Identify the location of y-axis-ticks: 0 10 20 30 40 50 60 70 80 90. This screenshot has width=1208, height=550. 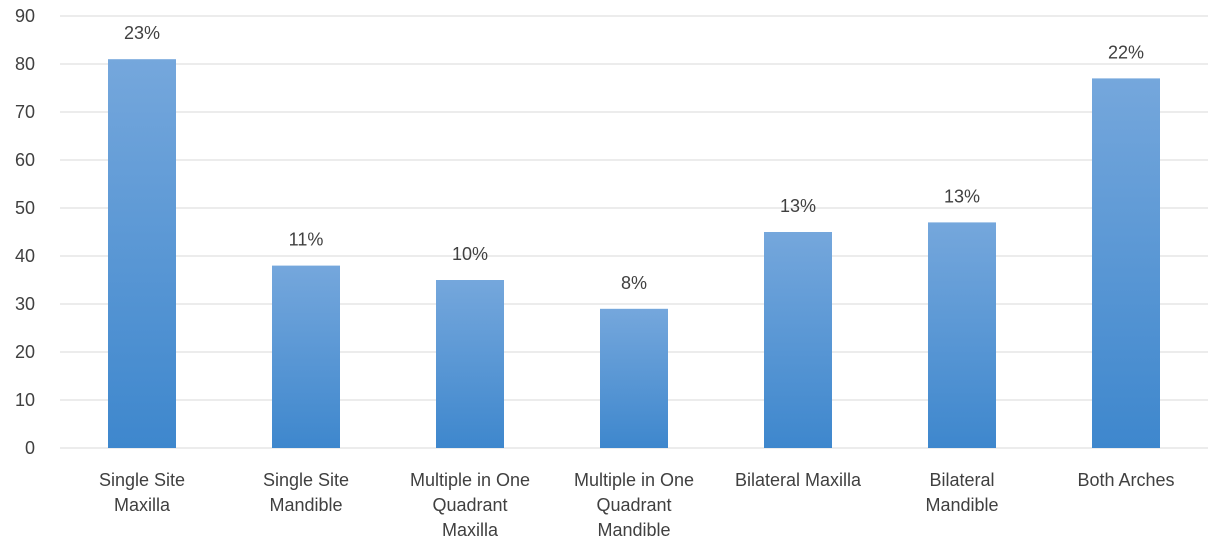
(25, 232).